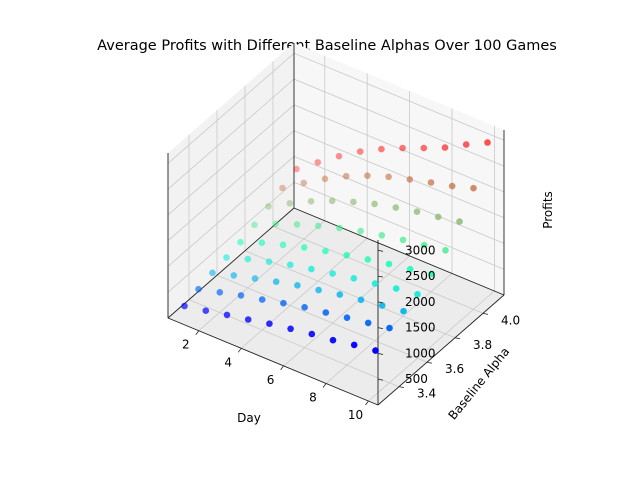 The height and width of the screenshot is (480, 640). Describe the element at coordinates (548, 210) in the screenshot. I see `z-axis-label: Profits` at that location.